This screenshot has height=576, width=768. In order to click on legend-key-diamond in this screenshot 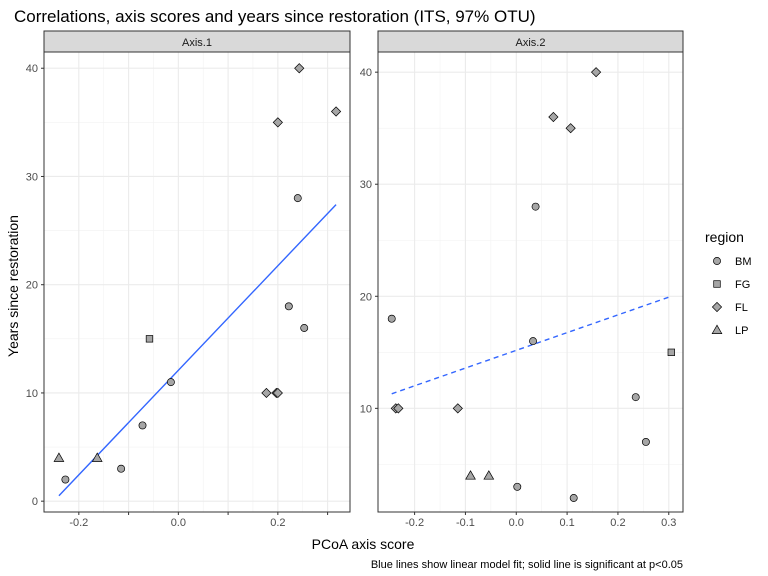, I will do `click(717, 307)`.